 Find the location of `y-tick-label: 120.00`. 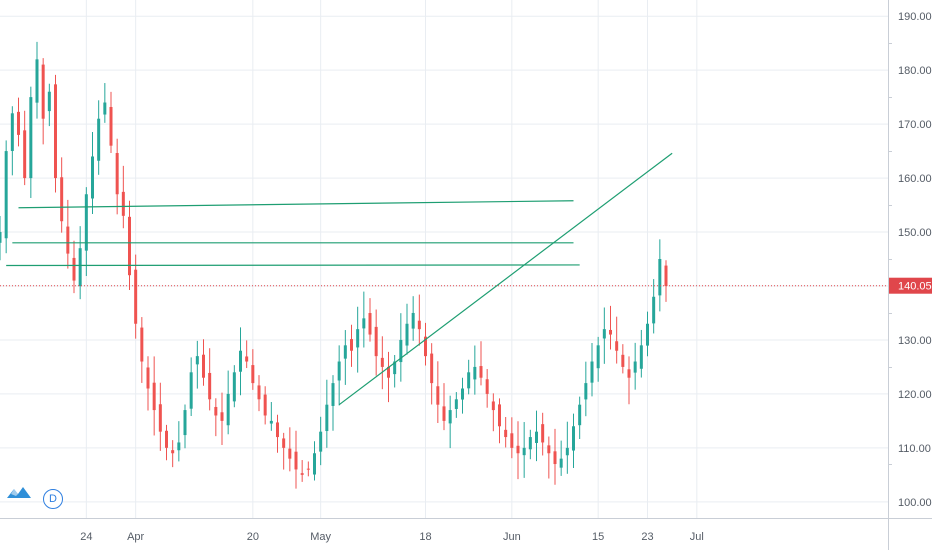

y-tick-label: 120.00 is located at coordinates (915, 395).